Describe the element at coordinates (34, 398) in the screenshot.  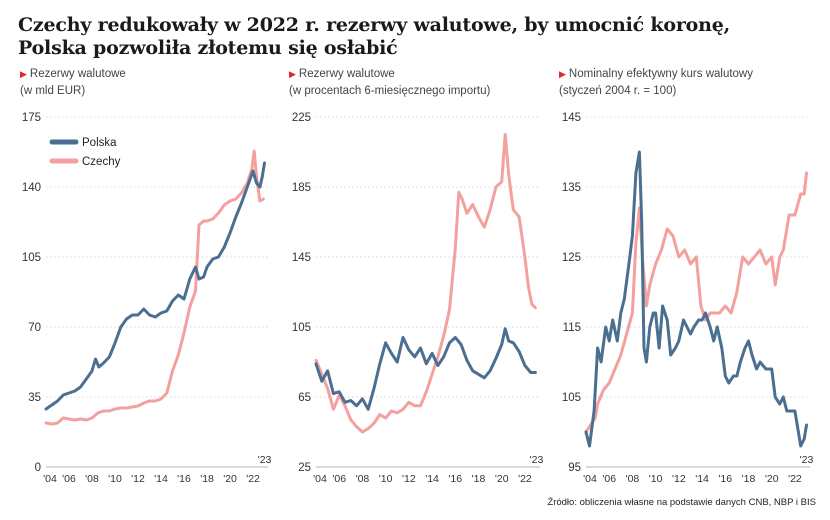
I see `y-tick-label: 35` at that location.